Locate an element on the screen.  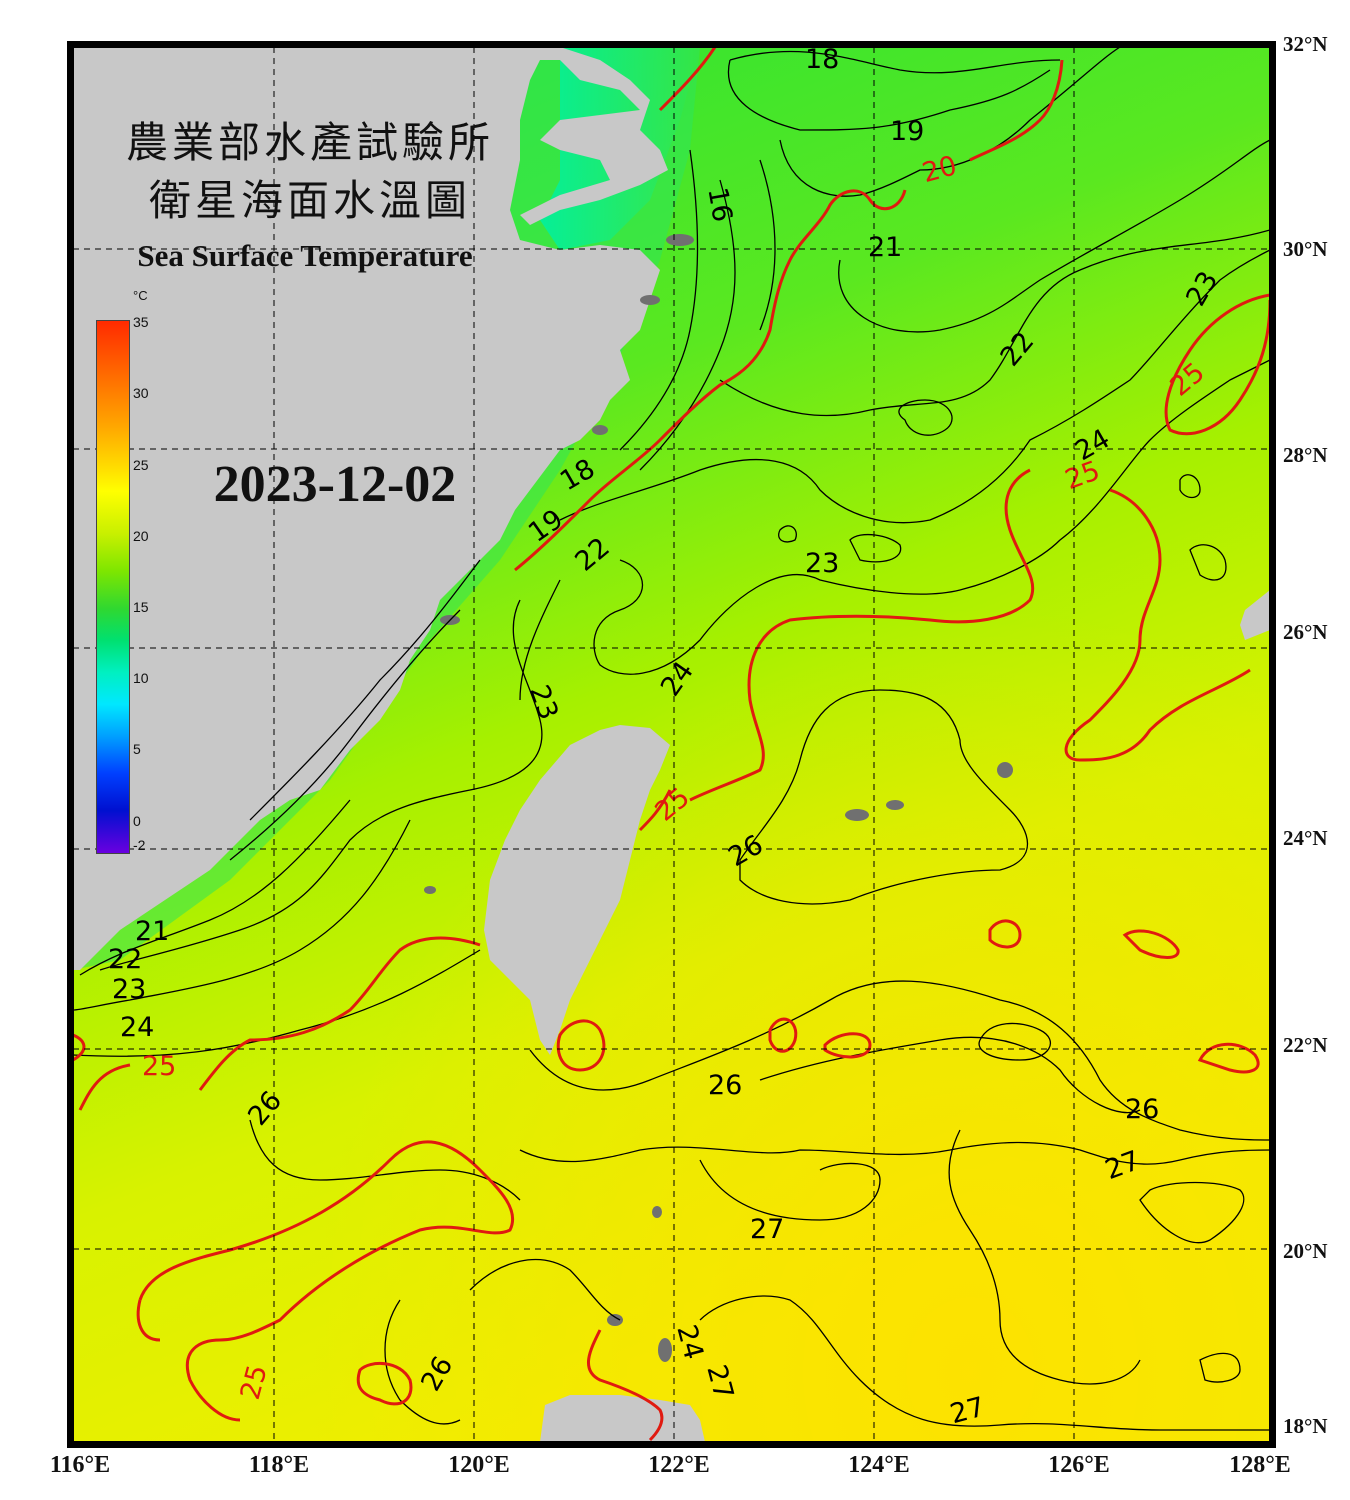
colorbar-unit: °C is located at coordinates (140, 295).